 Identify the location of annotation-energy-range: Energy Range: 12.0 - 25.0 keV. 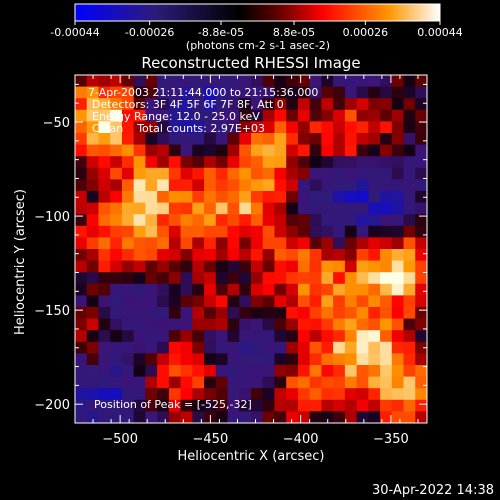
(176, 116).